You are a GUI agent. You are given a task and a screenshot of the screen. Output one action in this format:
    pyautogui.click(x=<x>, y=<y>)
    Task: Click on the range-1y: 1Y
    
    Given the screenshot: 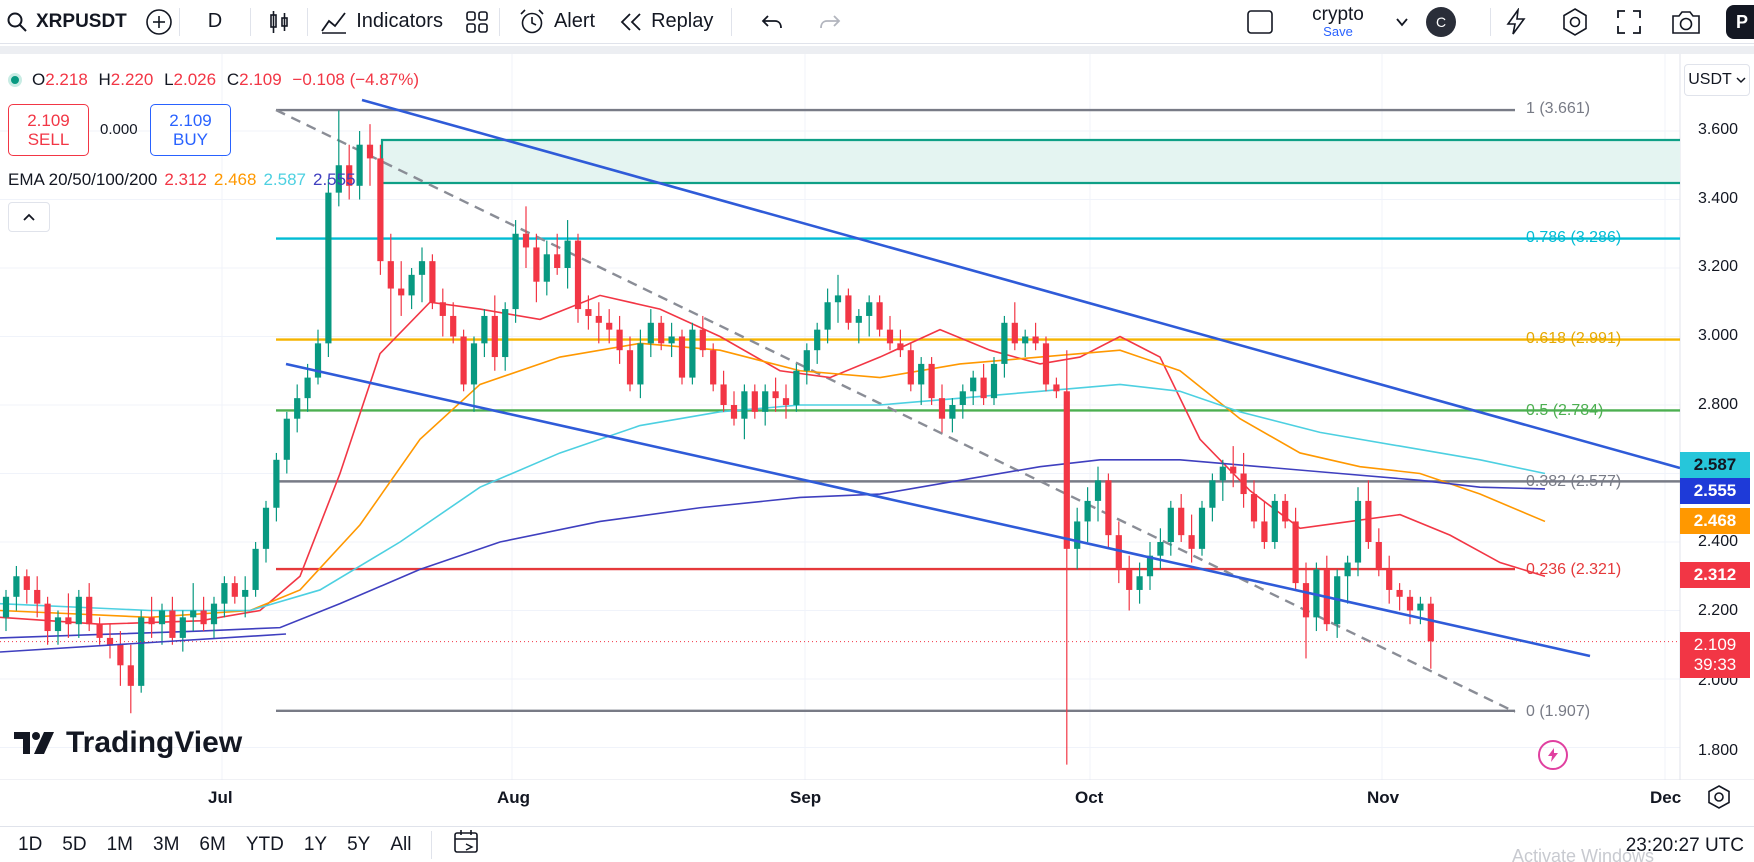 What is the action you would take?
    pyautogui.click(x=315, y=844)
    